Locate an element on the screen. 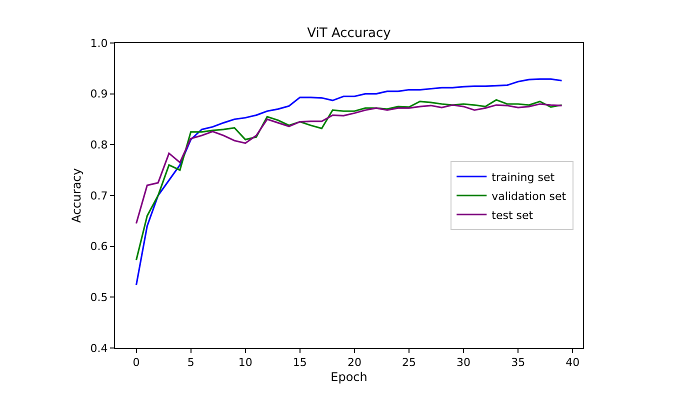 This screenshot has width=681, height=394. x-tick-label: 25 is located at coordinates (409, 363).